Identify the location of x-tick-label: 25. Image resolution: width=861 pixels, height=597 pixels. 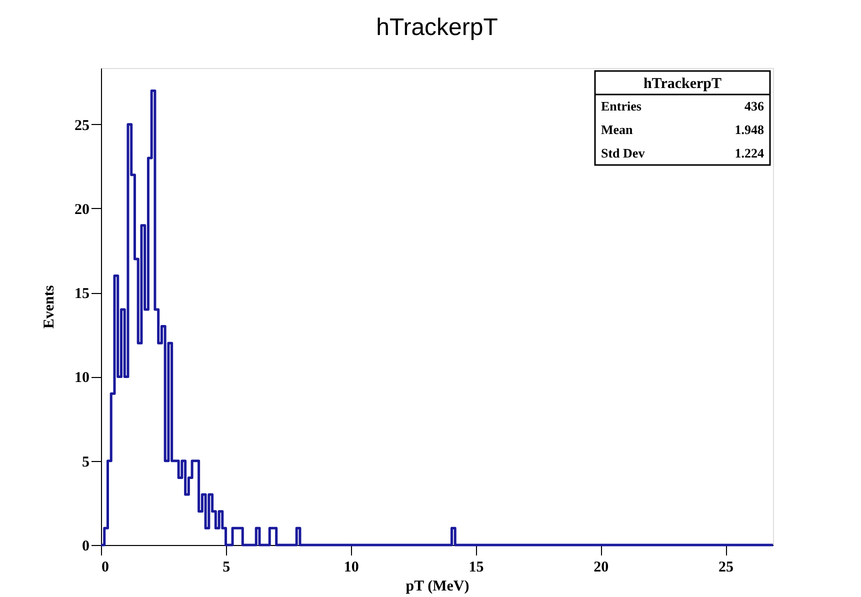
(726, 568).